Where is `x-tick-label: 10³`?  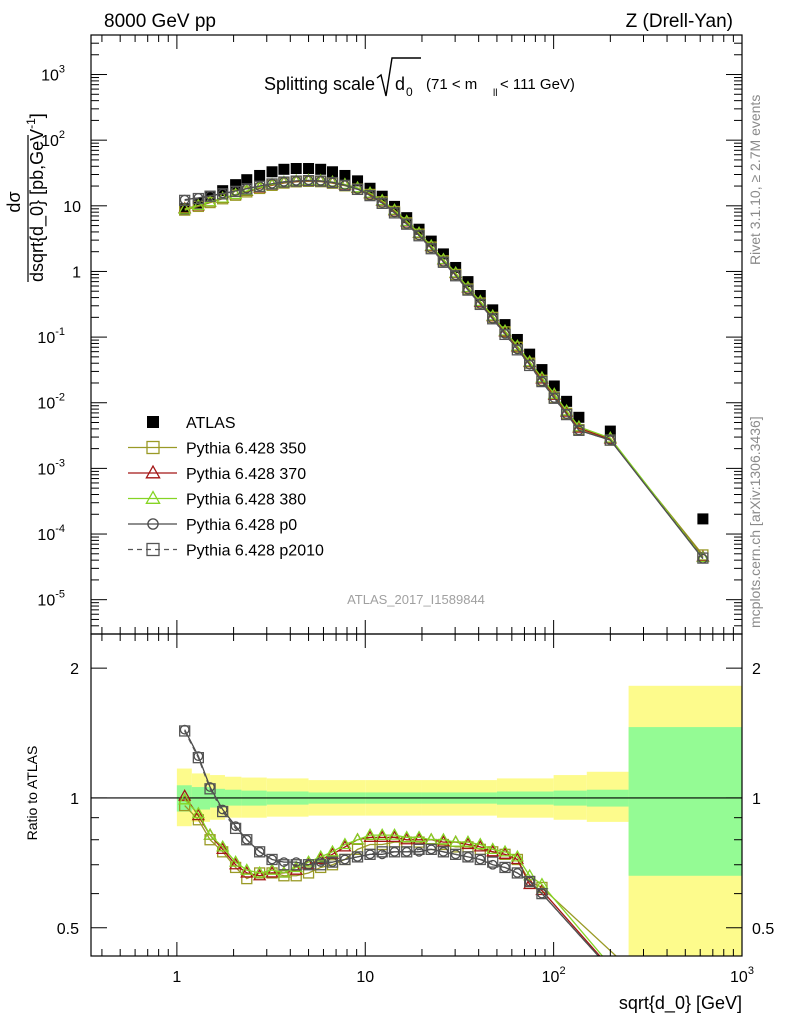
x-tick-label: 10³ is located at coordinates (742, 975).